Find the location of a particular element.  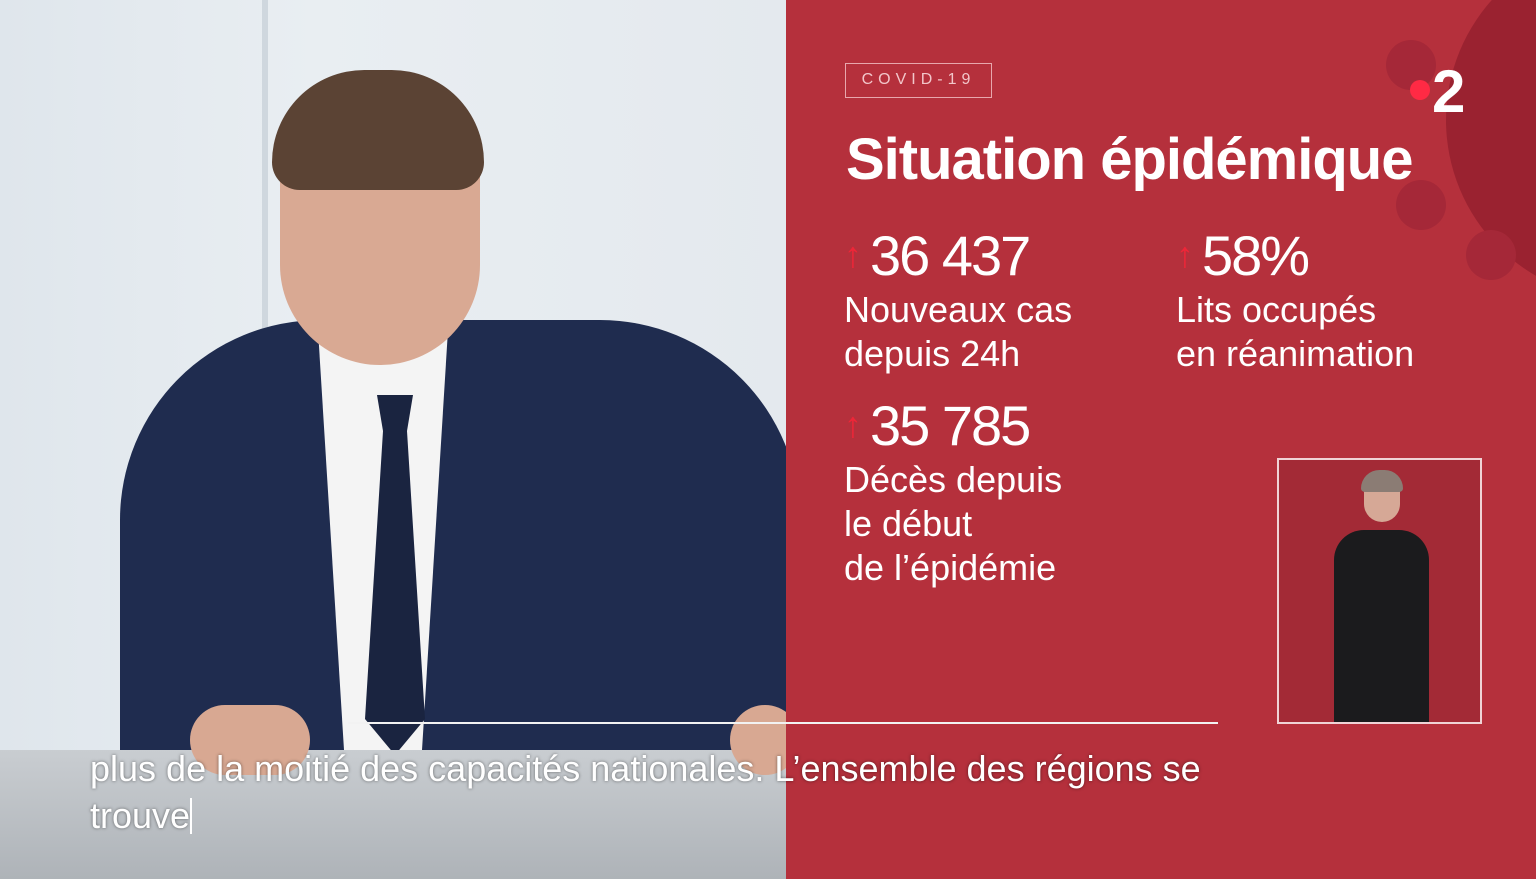

stat-icu-beds: ↑ 58% Lits occupés en réanimation is located at coordinates (1295, 302).